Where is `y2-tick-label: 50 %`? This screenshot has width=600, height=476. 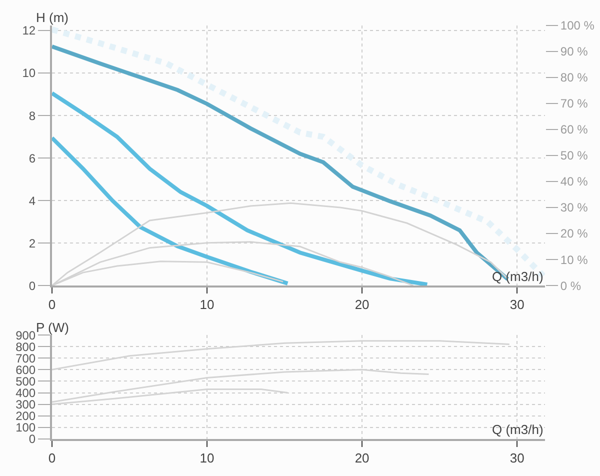 y2-tick-label: 50 % is located at coordinates (574, 155).